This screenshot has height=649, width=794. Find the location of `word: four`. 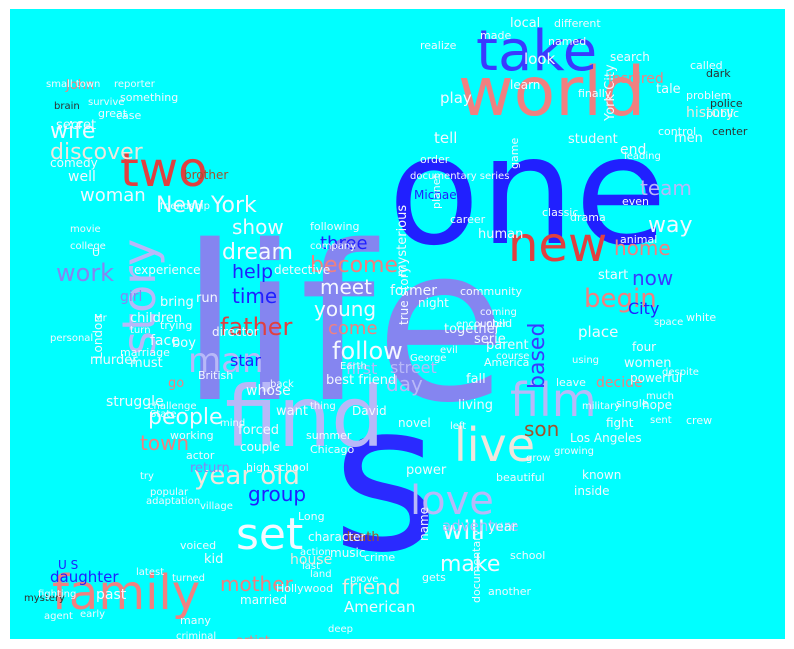

word: four is located at coordinates (644, 347).